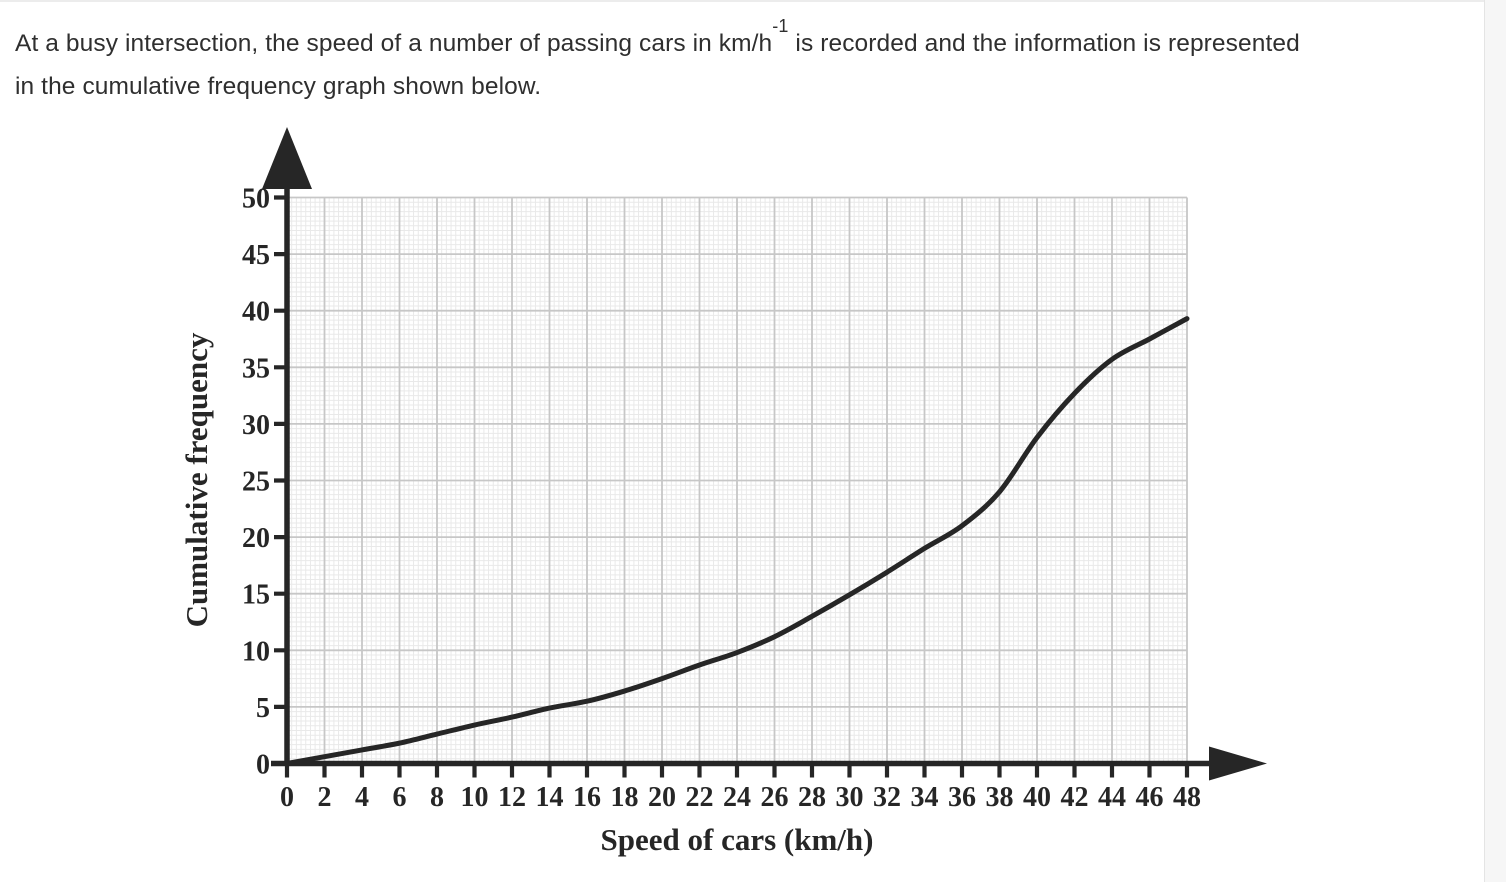 Image resolution: width=1506 pixels, height=882 pixels. I want to click on y-tick-label: 40, so click(256, 312).